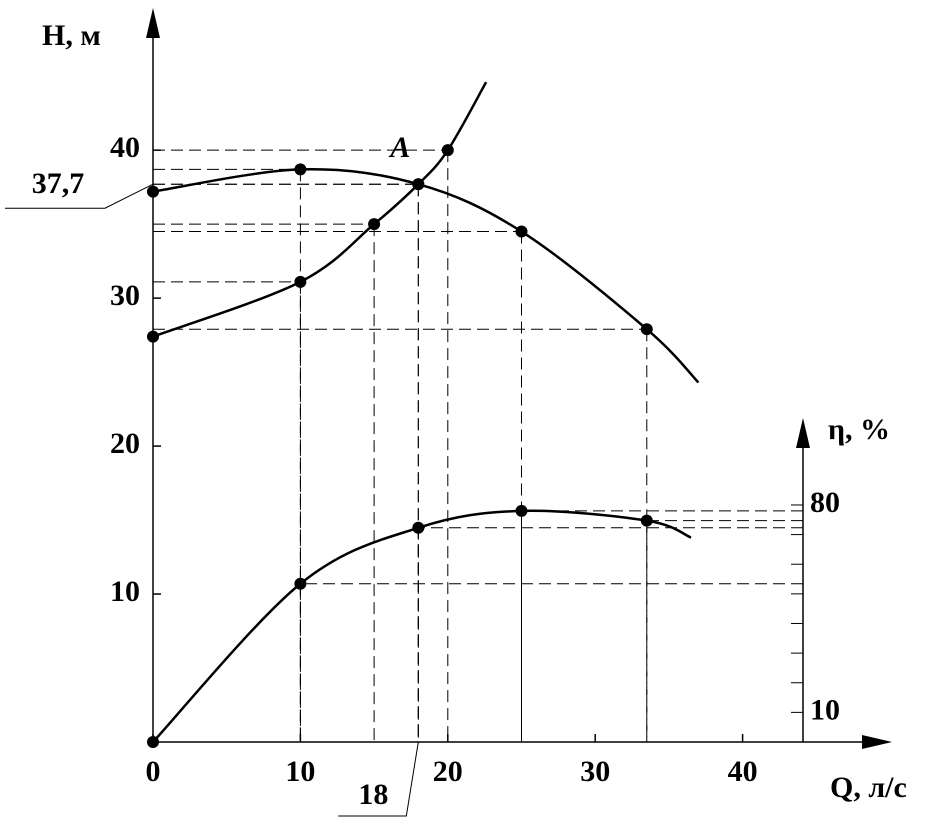  I want to click on x-tick-label: 40, so click(743, 771).